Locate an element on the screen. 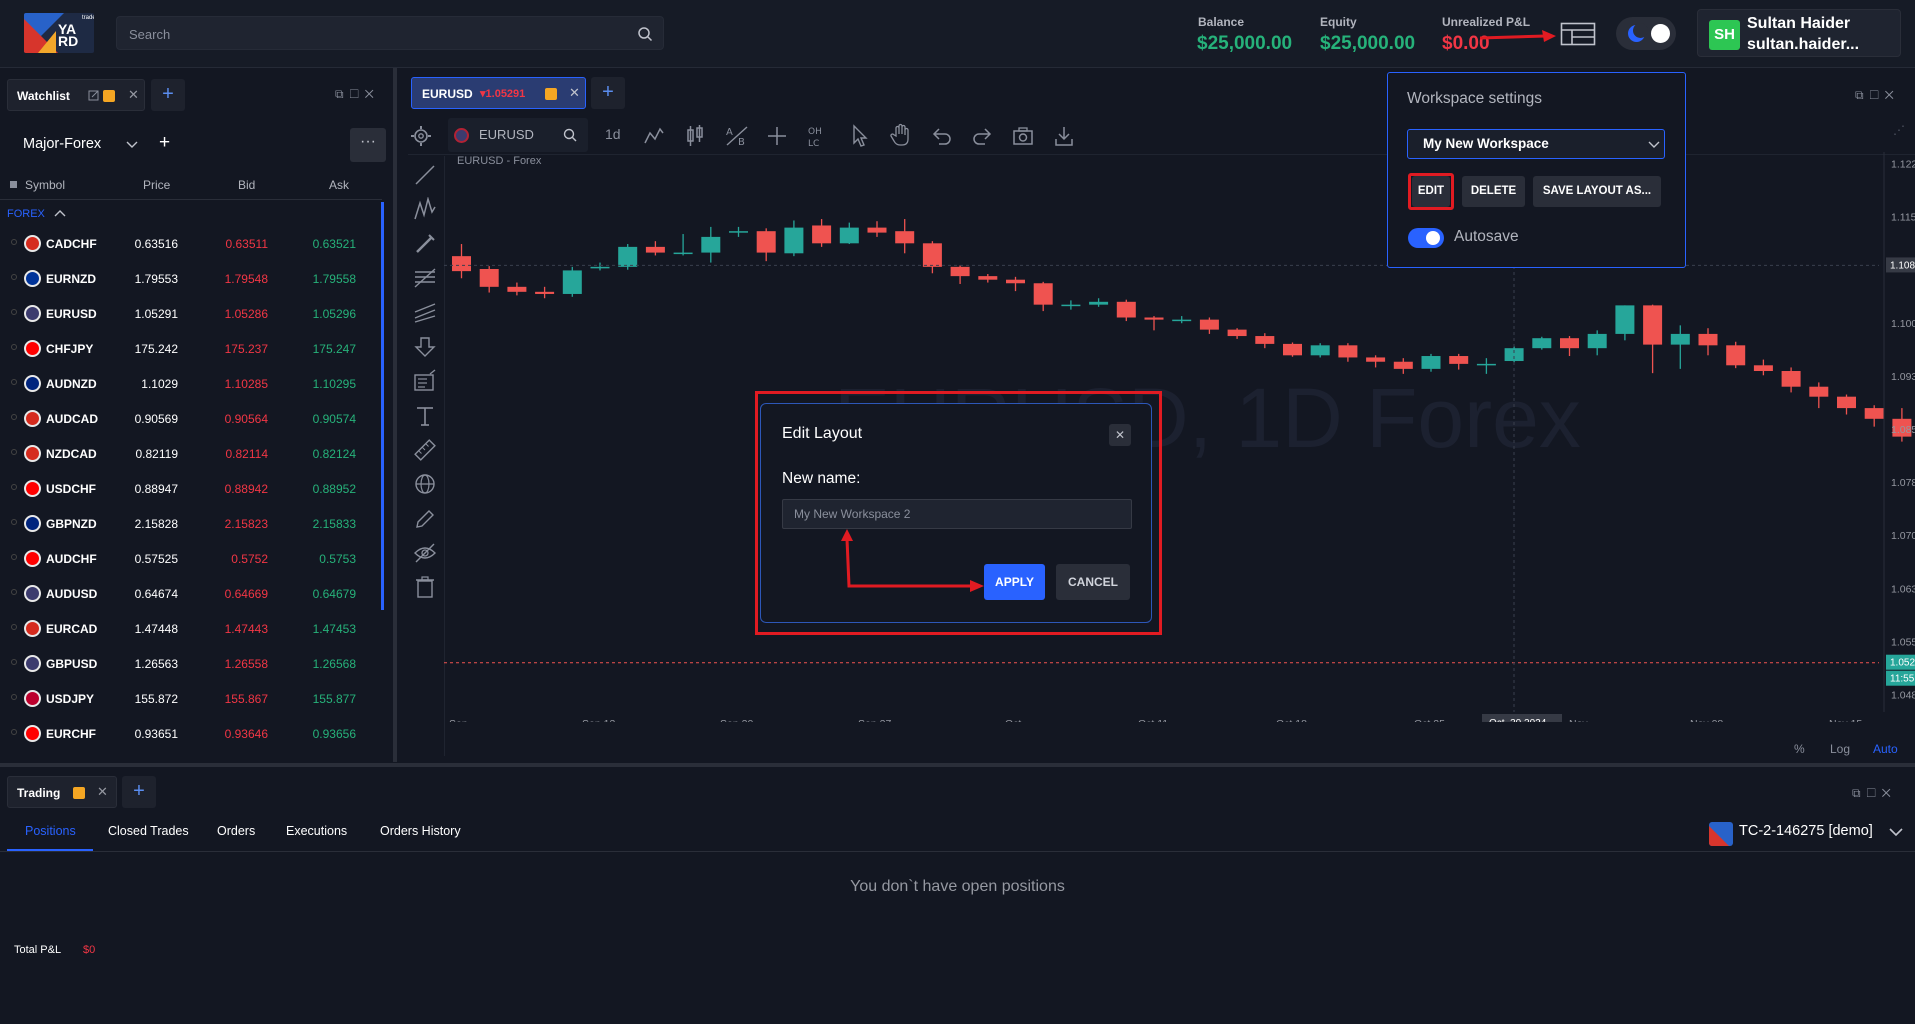 This screenshot has height=1024, width=1915. auto-scale-toggle: Auto is located at coordinates (1885, 749).